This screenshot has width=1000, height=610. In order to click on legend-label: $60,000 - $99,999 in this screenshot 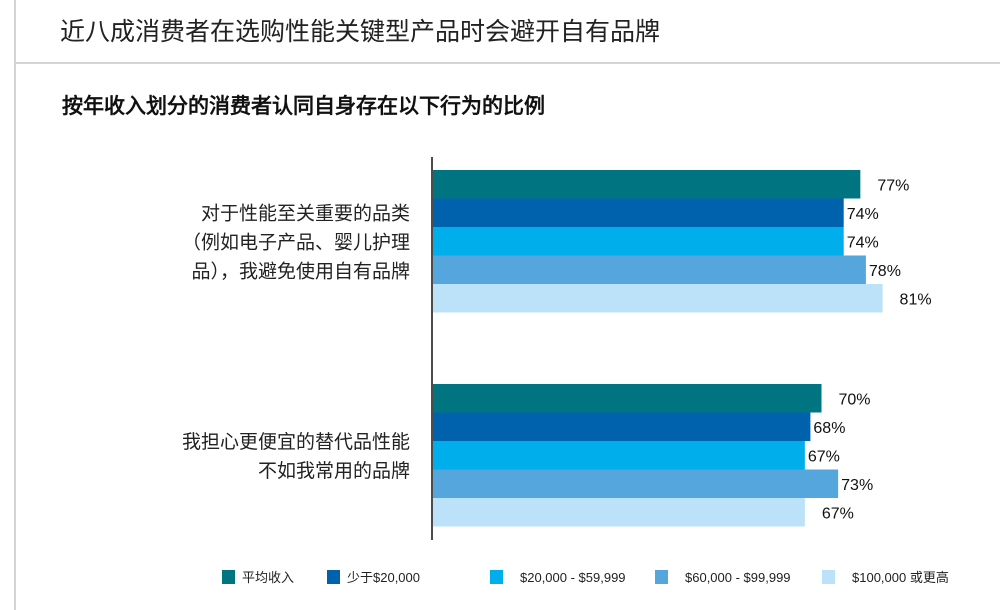, I will do `click(738, 577)`.